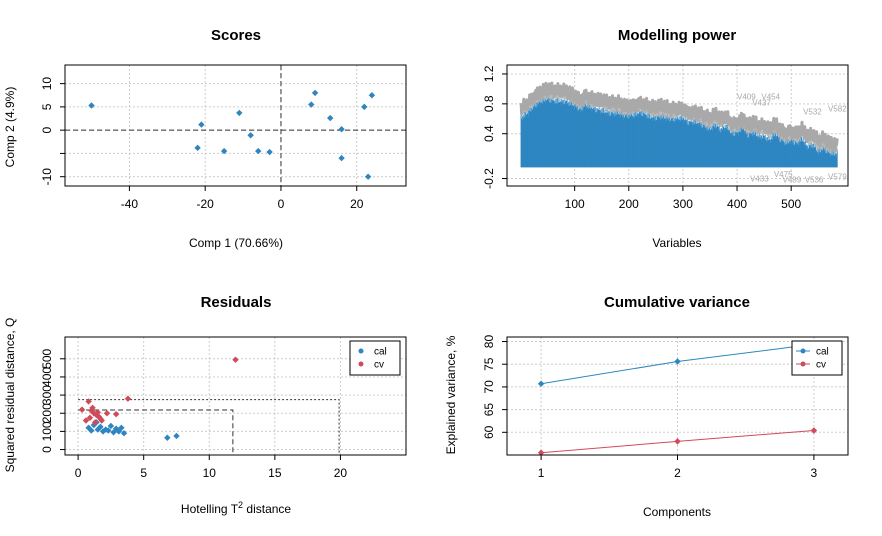 The width and height of the screenshot is (882, 536). I want to click on y-tick-label: 60, so click(489, 432).